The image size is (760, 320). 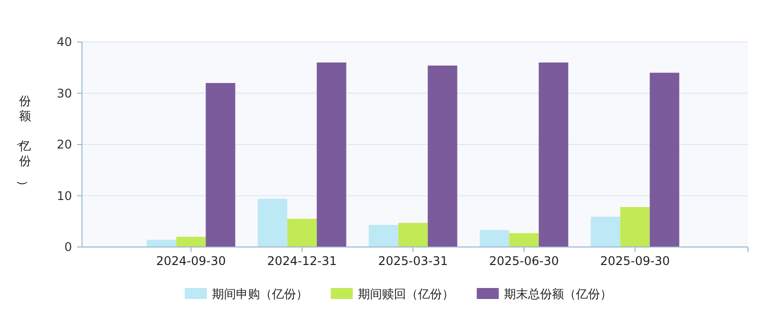 What do you see at coordinates (406, 294) in the screenshot?
I see `legend-label: 期间赎回（亿份）` at bounding box center [406, 294].